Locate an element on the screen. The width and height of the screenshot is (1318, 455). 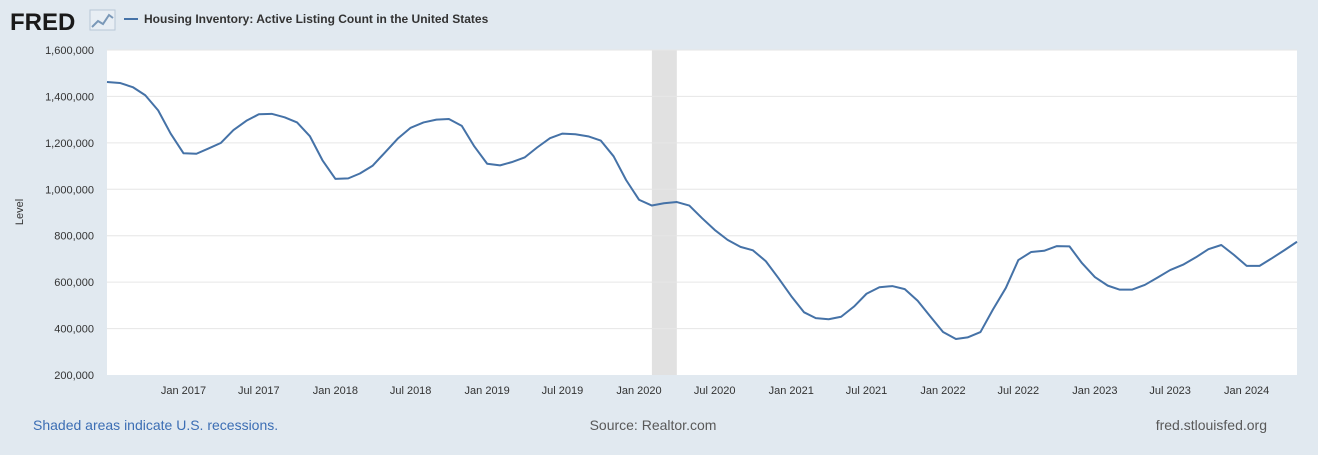
x-tick-label: Jul 2019 is located at coordinates (563, 391).